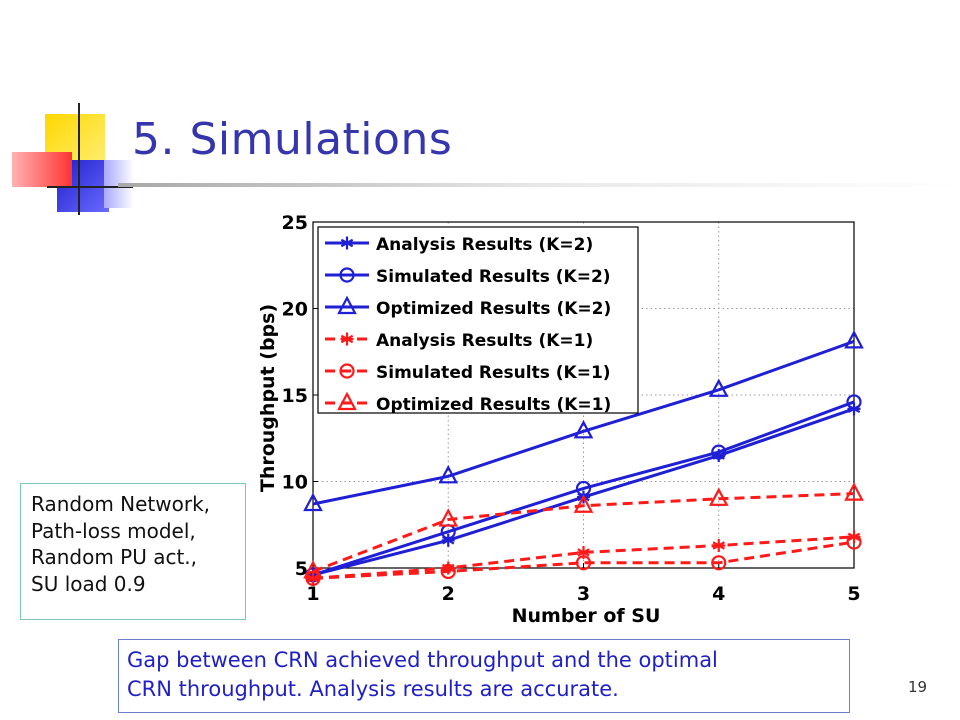  What do you see at coordinates (586, 616) in the screenshot?
I see `x-axis-label: Number of SU` at bounding box center [586, 616].